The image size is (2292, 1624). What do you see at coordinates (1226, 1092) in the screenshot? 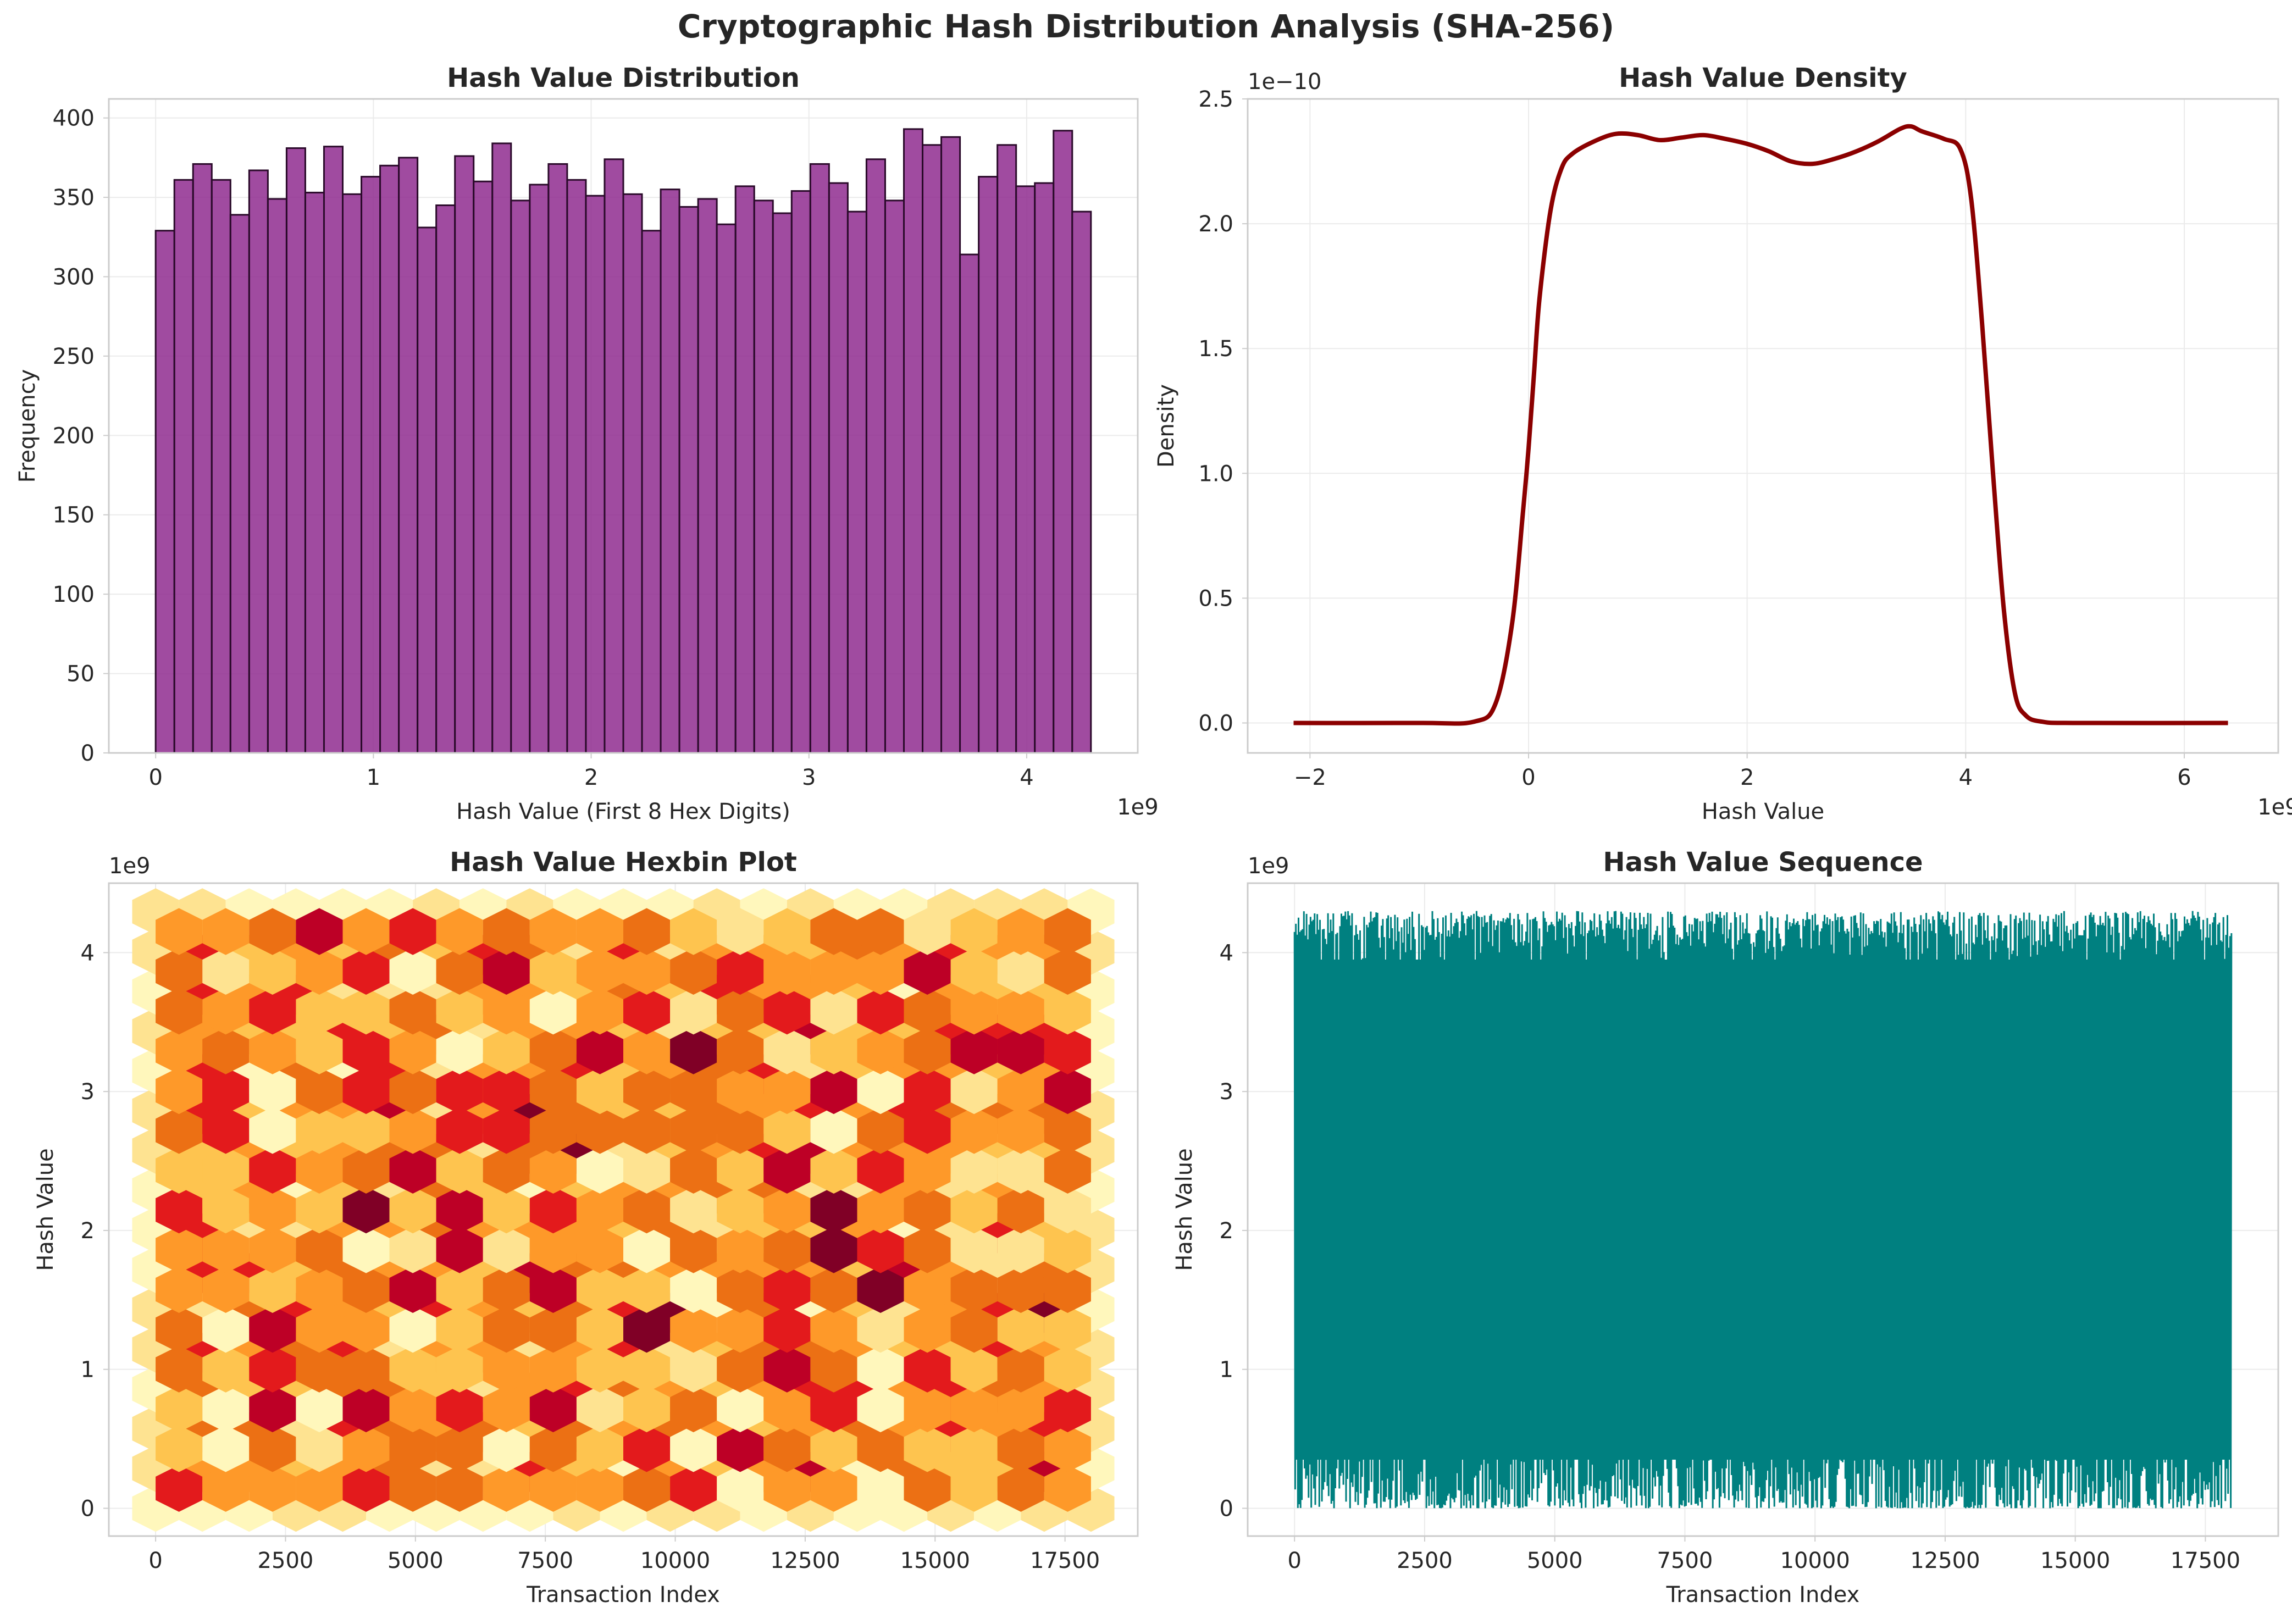
I see `sequence-ytick-label: 3` at bounding box center [1226, 1092].